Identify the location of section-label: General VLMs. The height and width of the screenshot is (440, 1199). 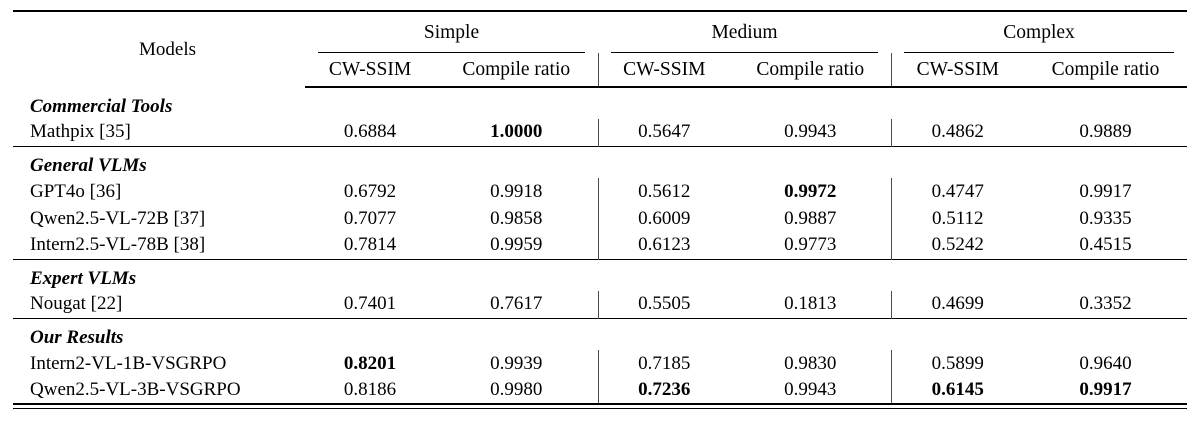
(600, 161).